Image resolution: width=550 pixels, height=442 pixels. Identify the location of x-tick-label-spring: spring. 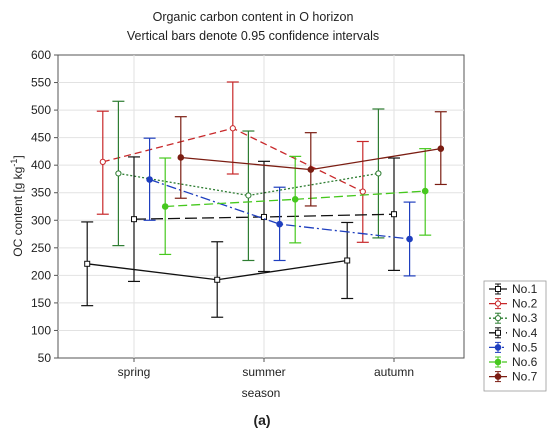
(134, 372).